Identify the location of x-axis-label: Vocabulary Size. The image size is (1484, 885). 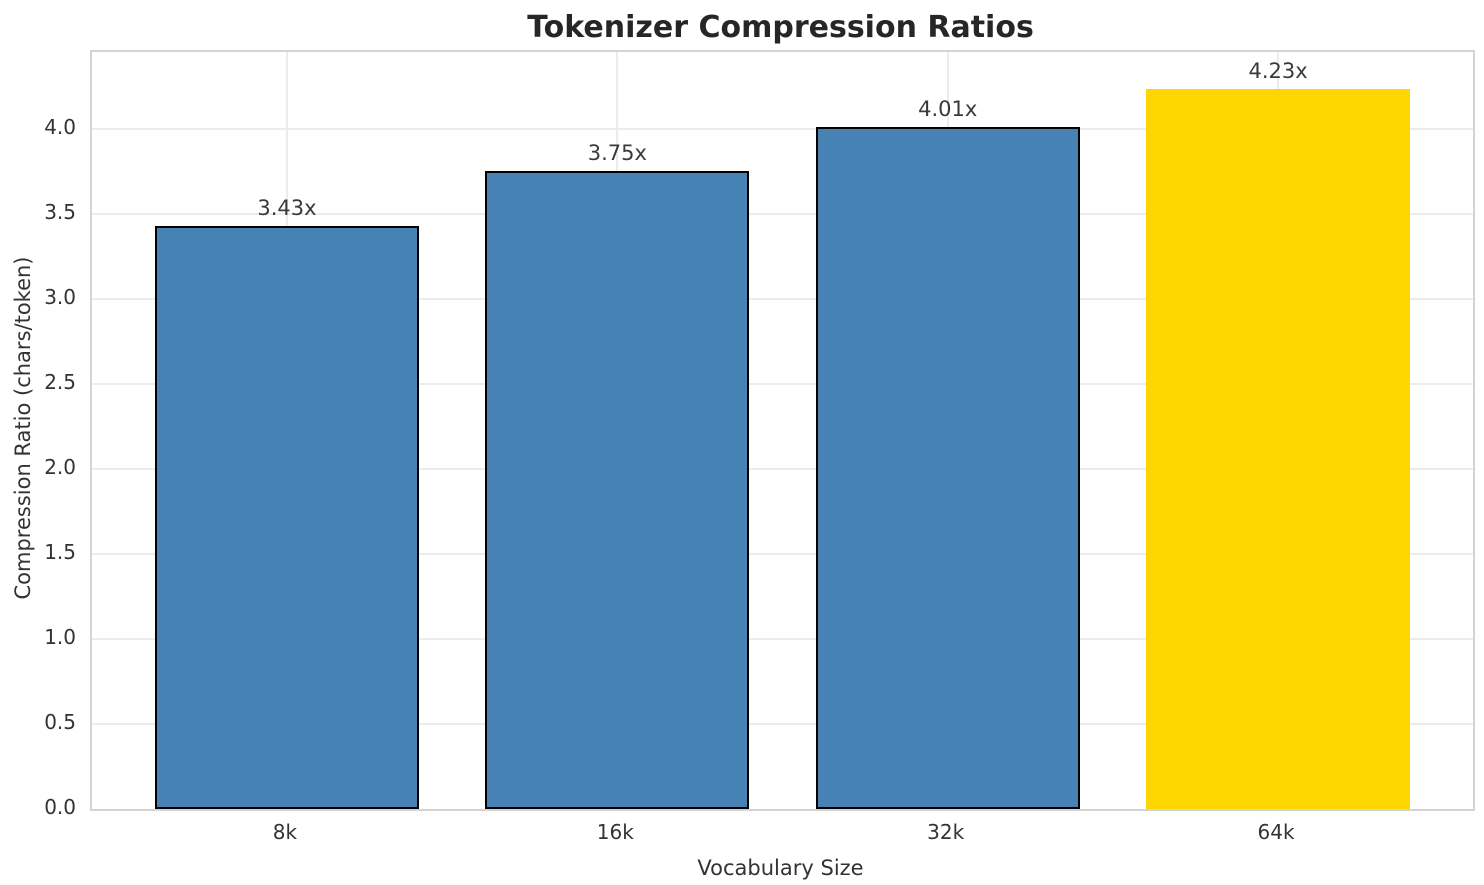
(780, 868).